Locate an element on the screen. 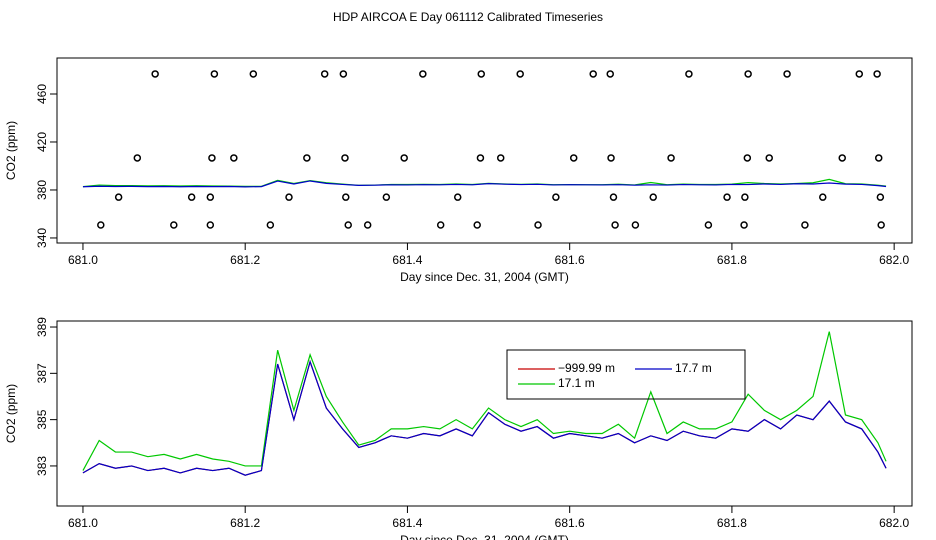  legend-label: 17.1 m is located at coordinates (576, 383).